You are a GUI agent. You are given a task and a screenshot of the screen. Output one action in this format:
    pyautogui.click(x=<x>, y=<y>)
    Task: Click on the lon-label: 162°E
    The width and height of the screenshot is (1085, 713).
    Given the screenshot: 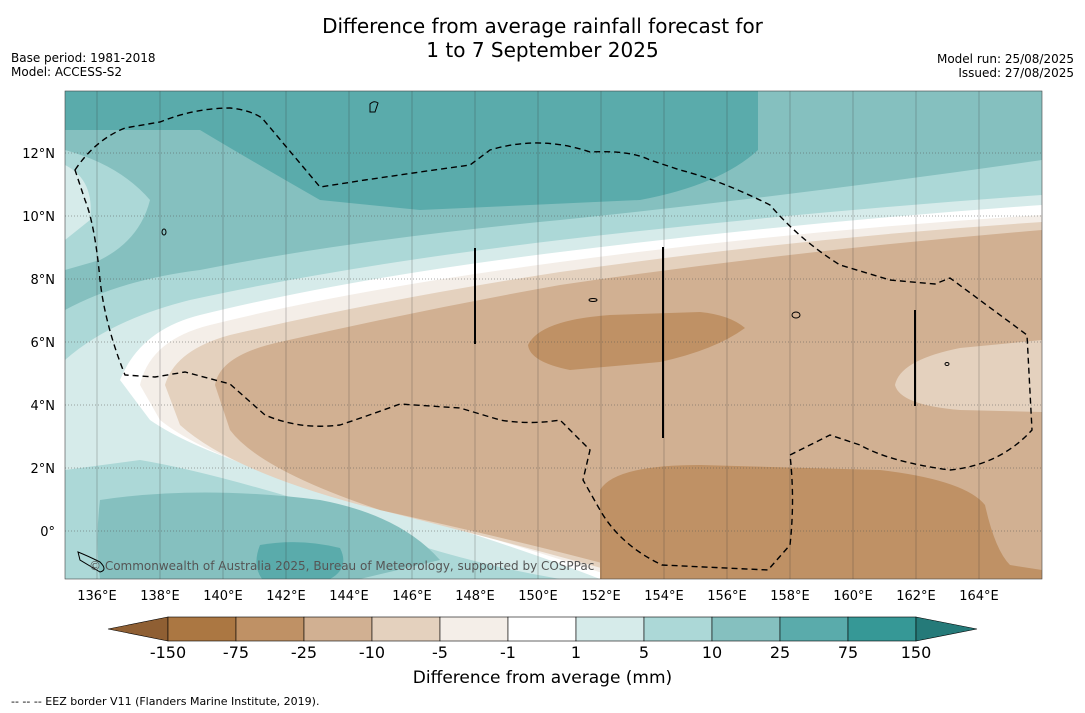 What is the action you would take?
    pyautogui.click(x=916, y=596)
    